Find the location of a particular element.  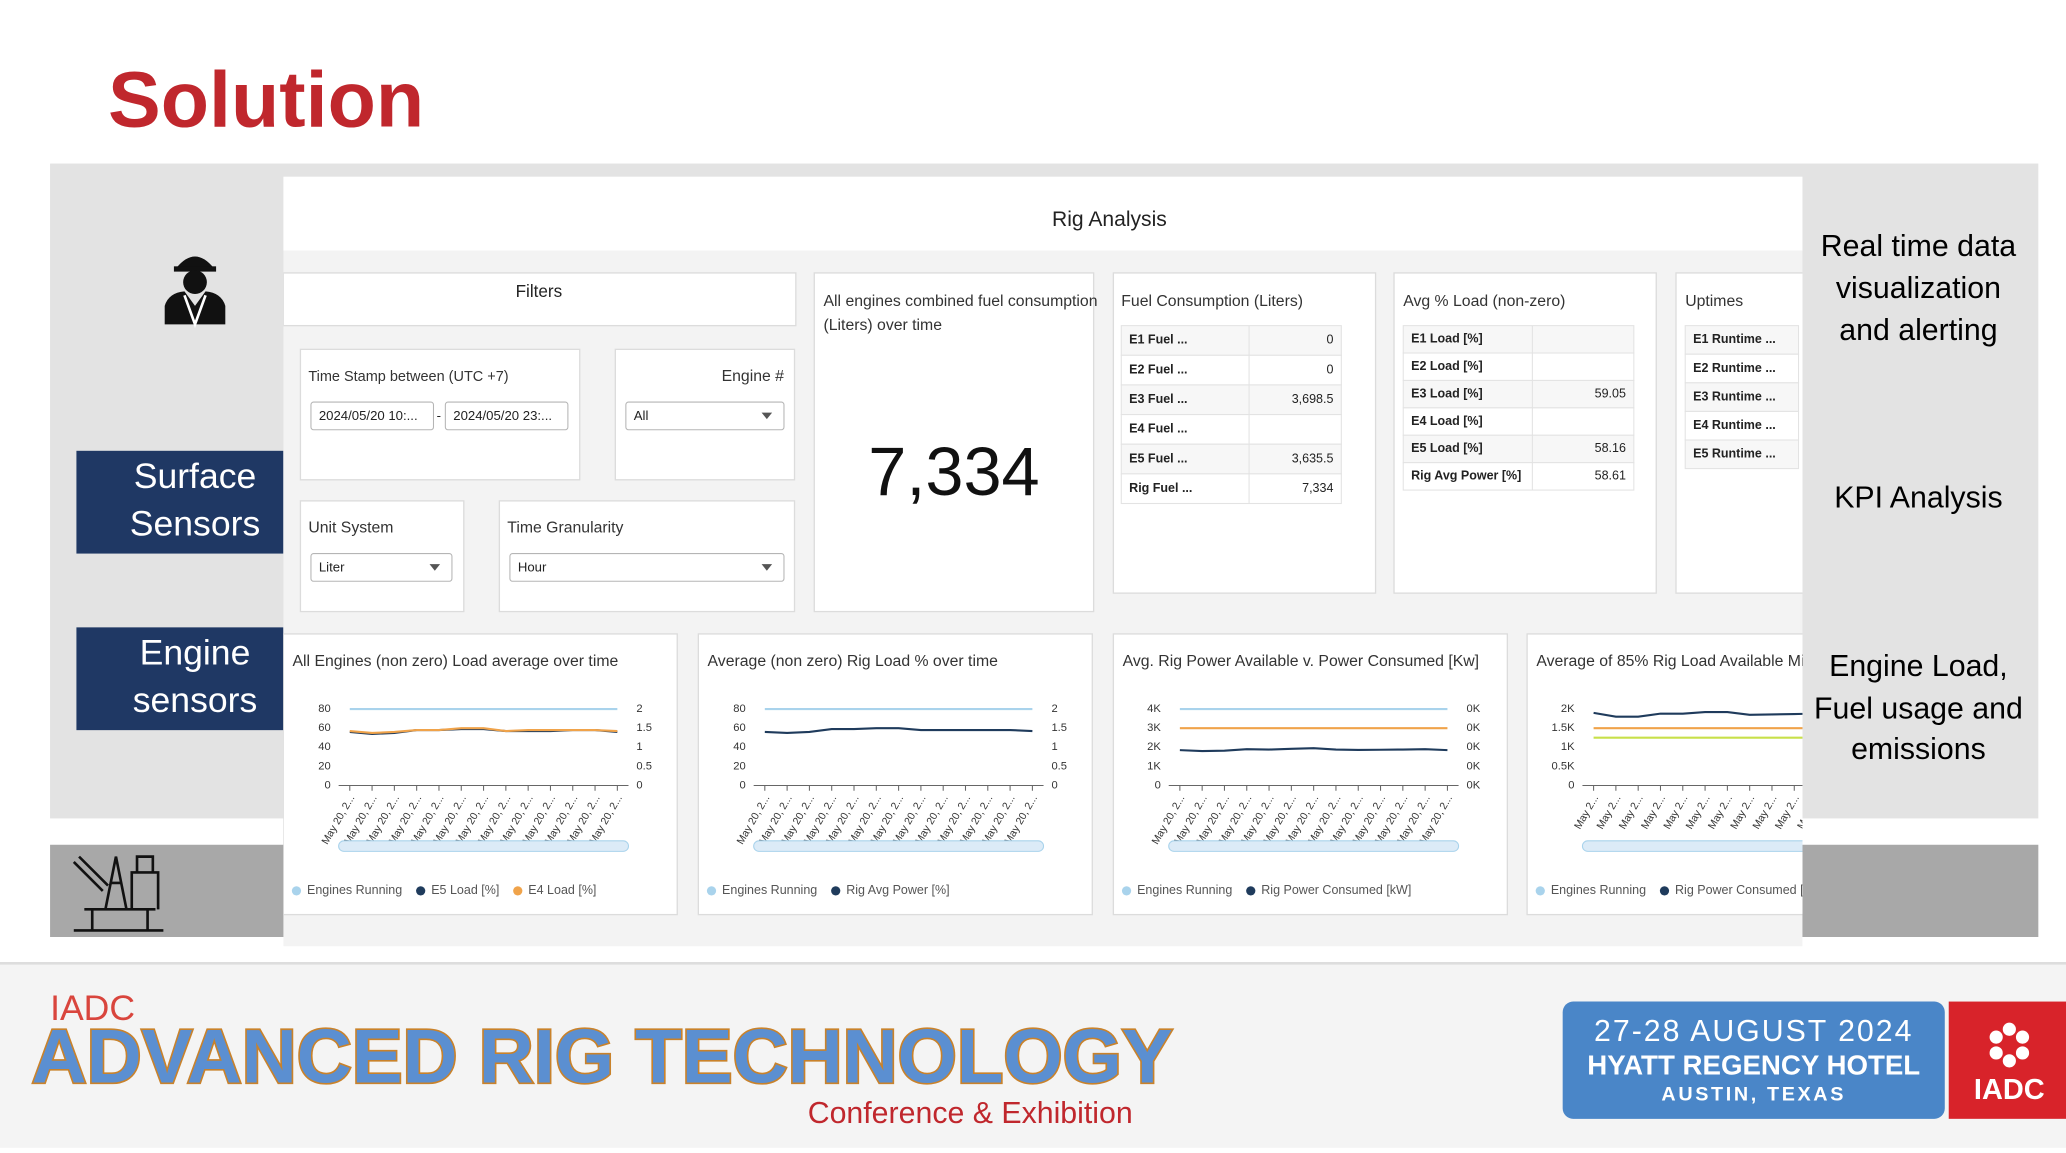

y2-tick-label: 1 is located at coordinates (1054, 747).